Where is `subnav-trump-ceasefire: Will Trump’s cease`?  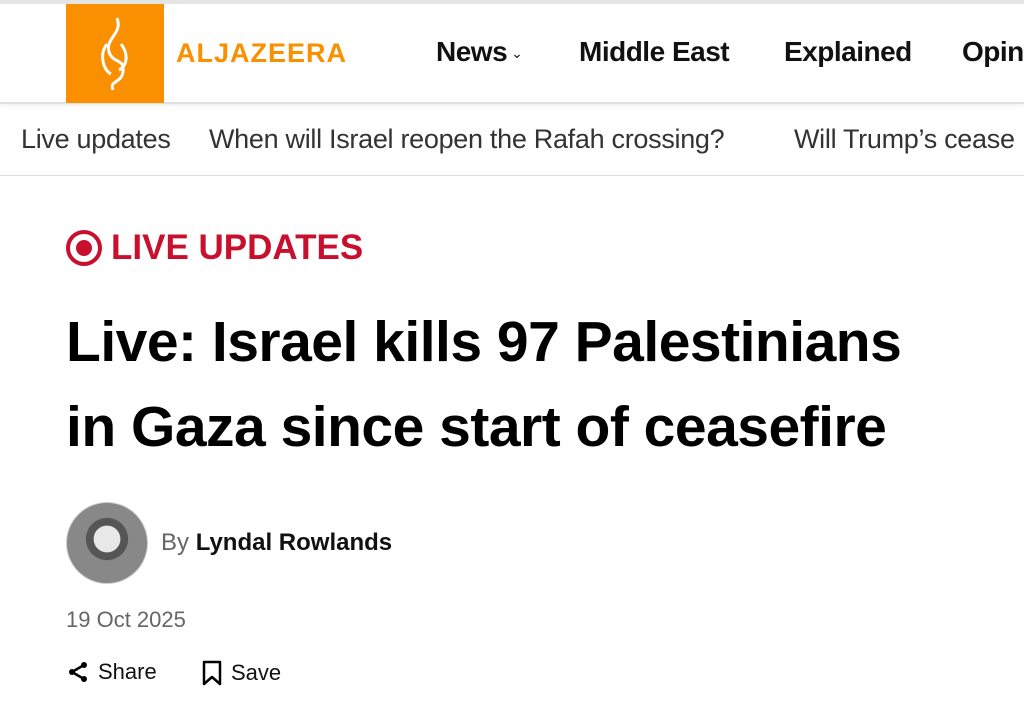 subnav-trump-ceasefire: Will Trump’s cease is located at coordinates (904, 139).